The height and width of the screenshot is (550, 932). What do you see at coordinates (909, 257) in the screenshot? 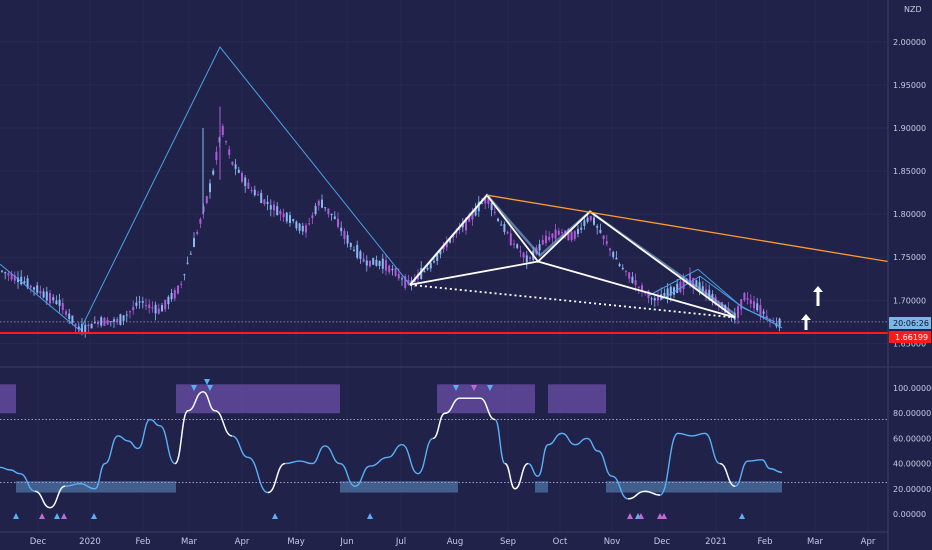
I see `price-tick-label: 1.75000` at bounding box center [909, 257].